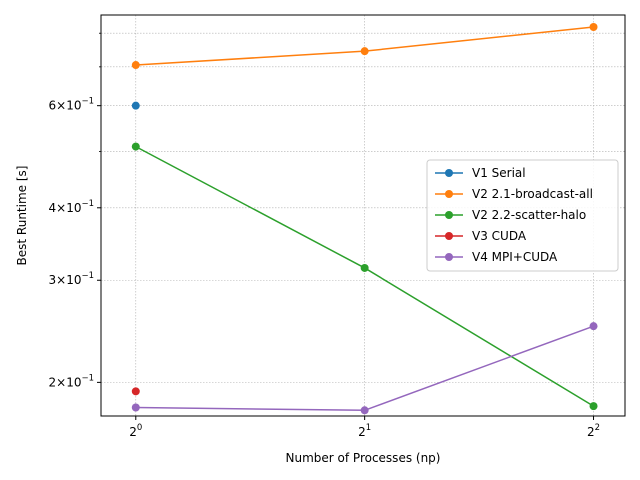 The image size is (640, 480). I want to click on legend-item: V2 2.1-broadcast-all, so click(514, 194).